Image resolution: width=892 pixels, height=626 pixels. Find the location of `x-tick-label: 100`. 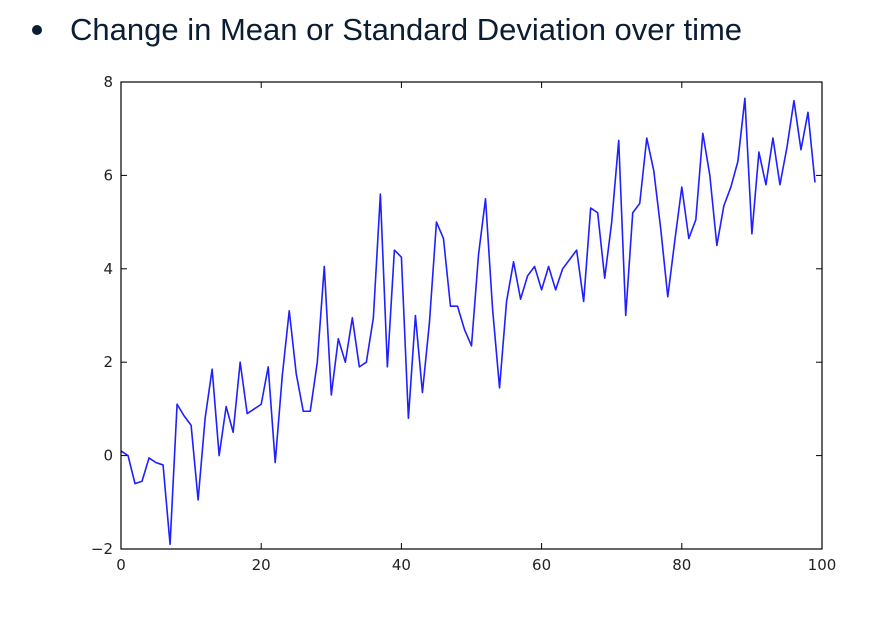

x-tick-label: 100 is located at coordinates (822, 565).